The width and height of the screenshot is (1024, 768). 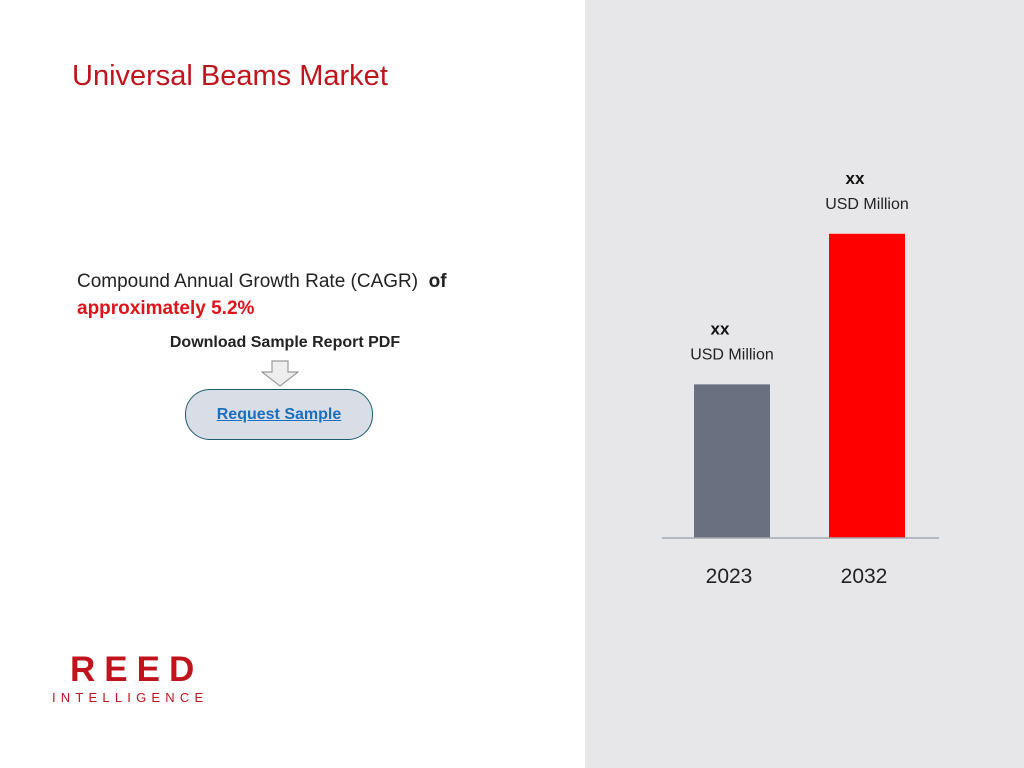 I want to click on reed-intelligence-logo: REED INTELLIGENCE, so click(x=137, y=680).